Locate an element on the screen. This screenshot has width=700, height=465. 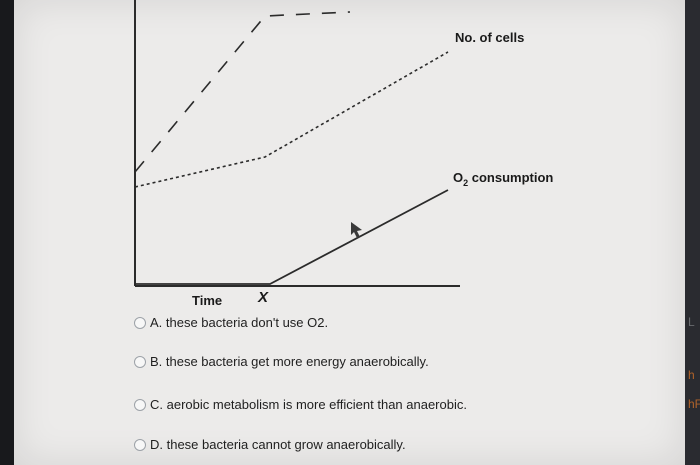
option-a-label: A. these bacteria don't use O2. is located at coordinates (239, 322).